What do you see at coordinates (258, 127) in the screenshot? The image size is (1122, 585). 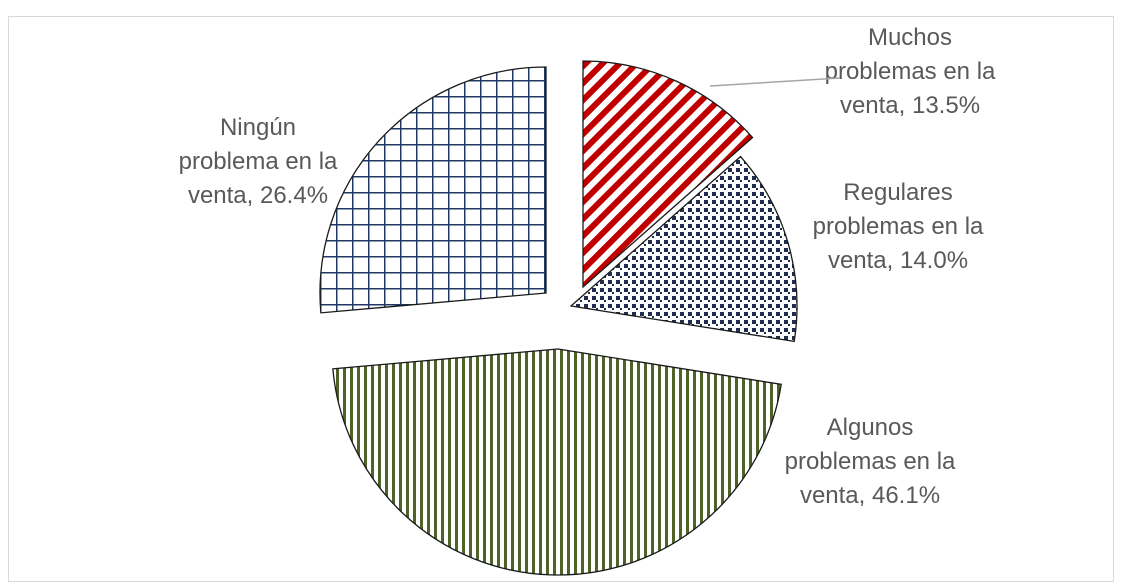 I see `slice-label-line: Ningún` at bounding box center [258, 127].